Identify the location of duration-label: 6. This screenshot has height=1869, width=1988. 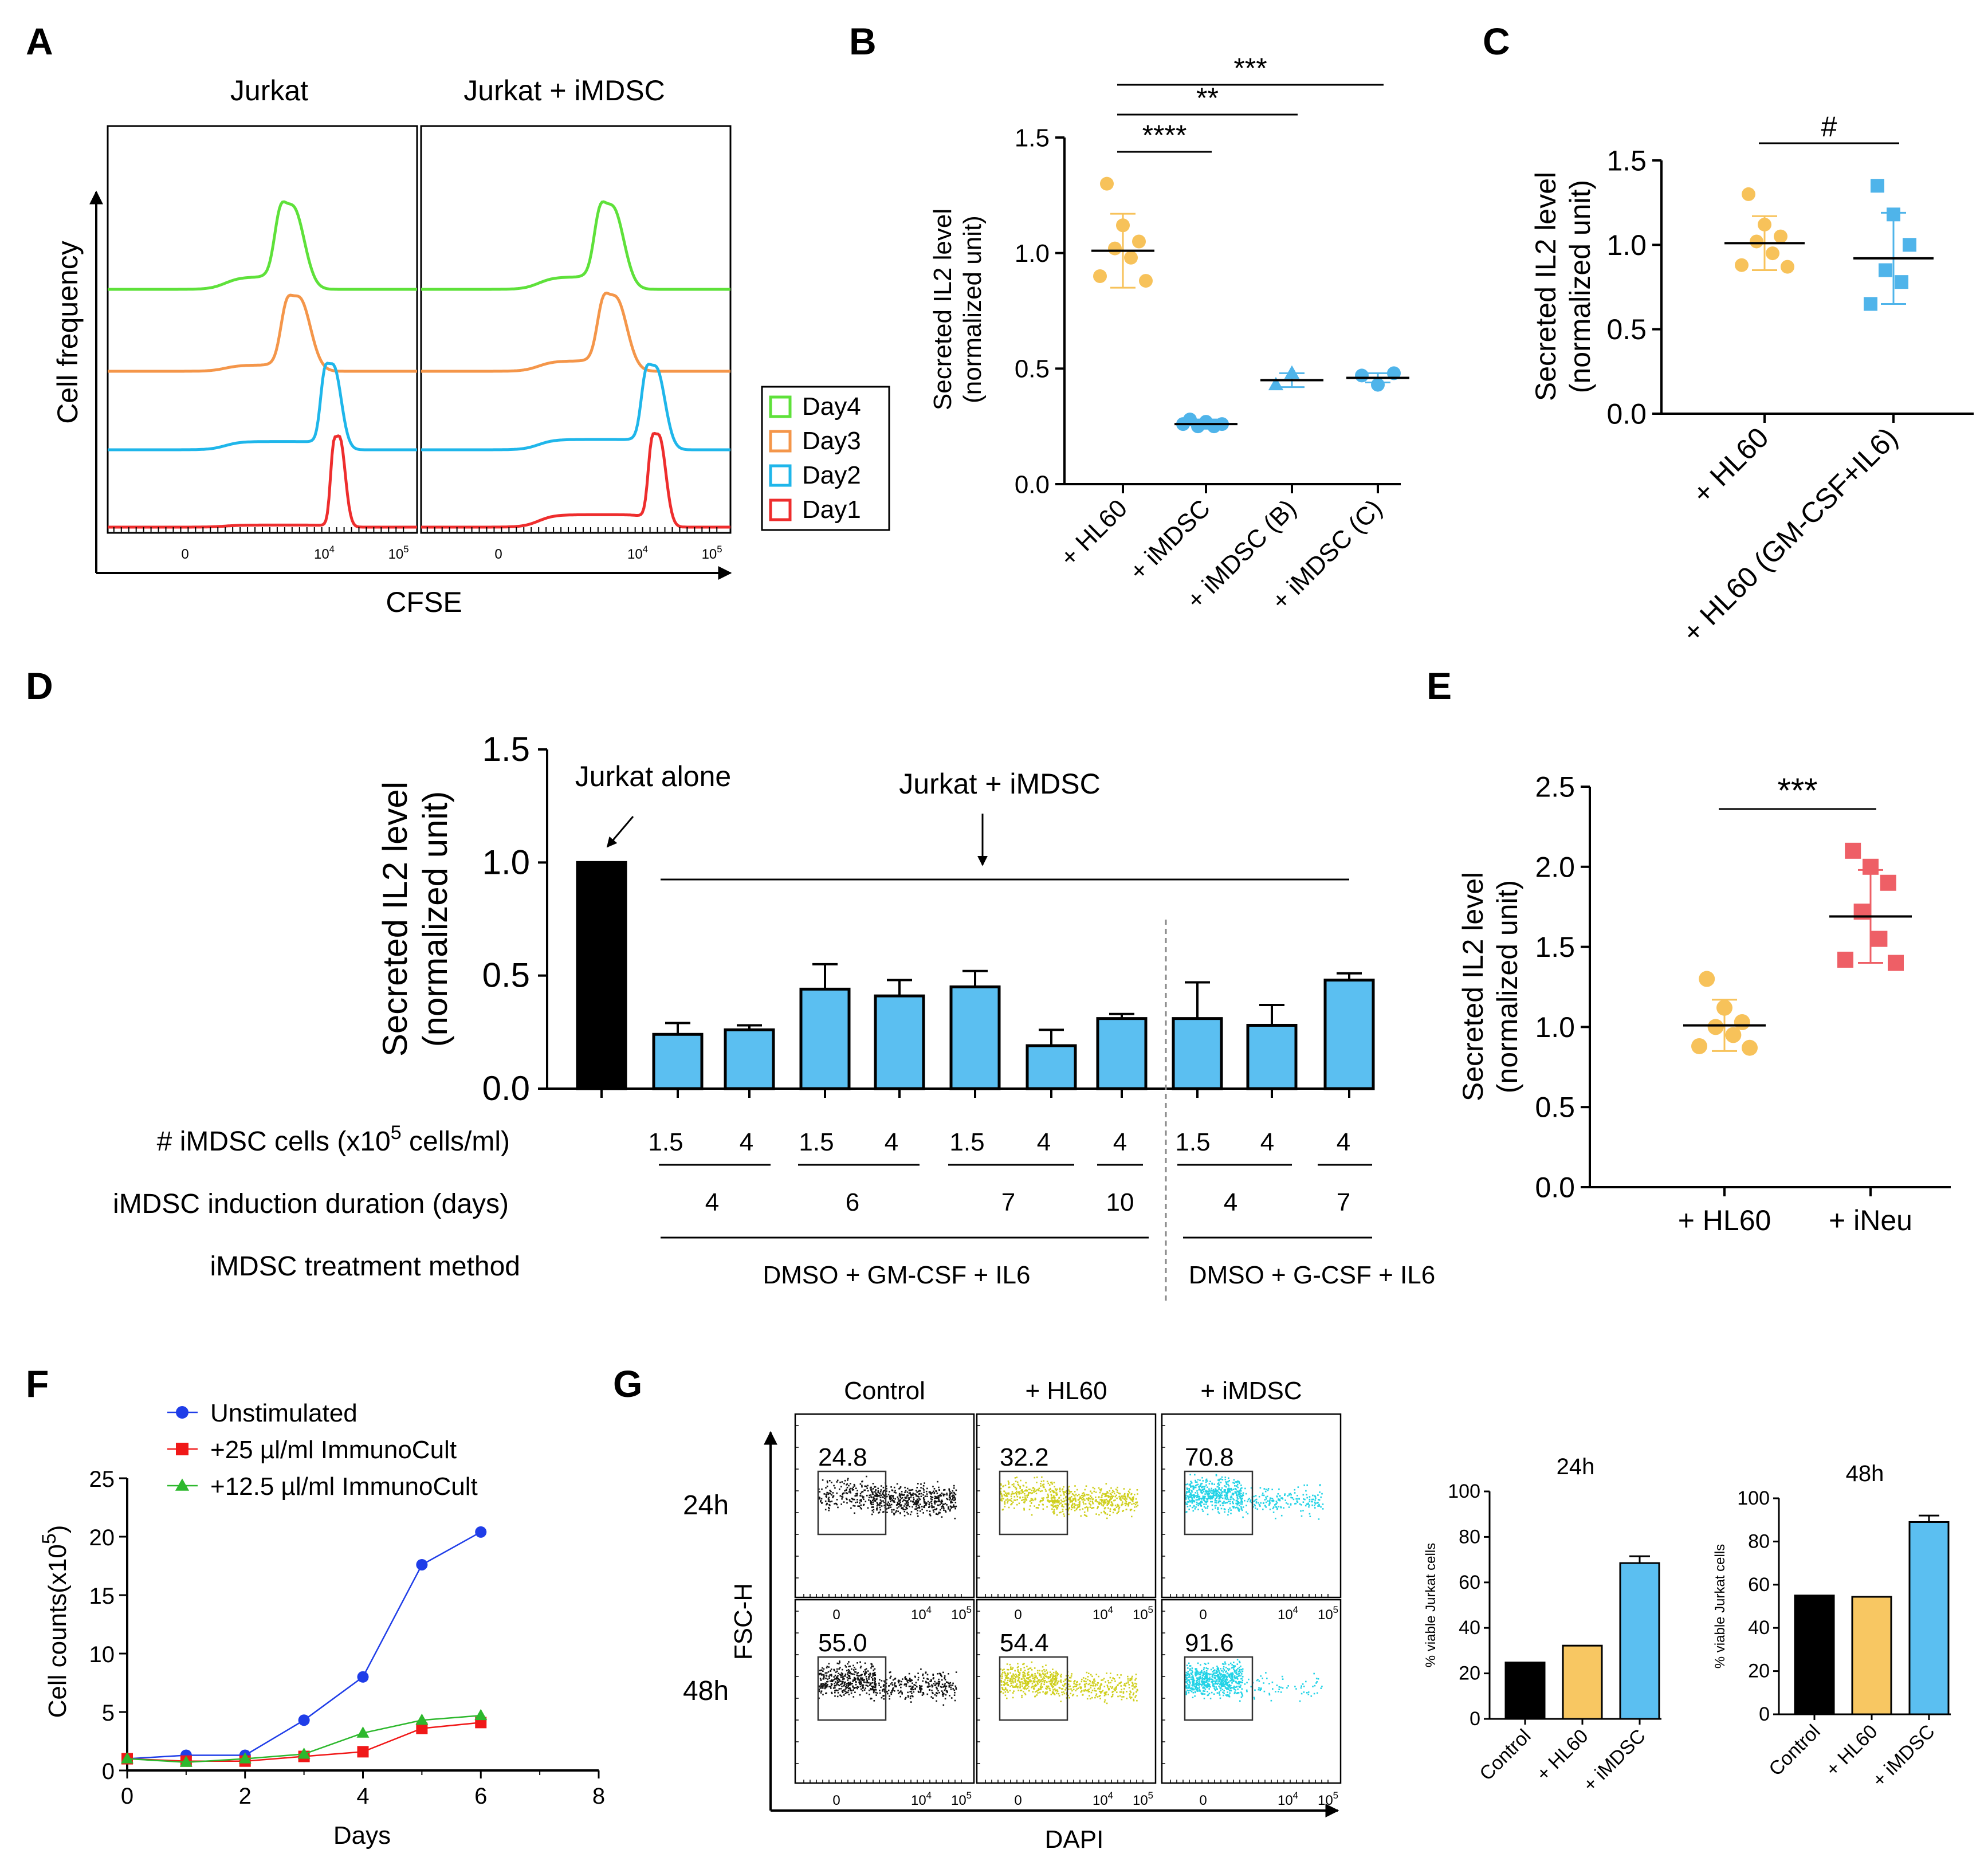
(852, 1202).